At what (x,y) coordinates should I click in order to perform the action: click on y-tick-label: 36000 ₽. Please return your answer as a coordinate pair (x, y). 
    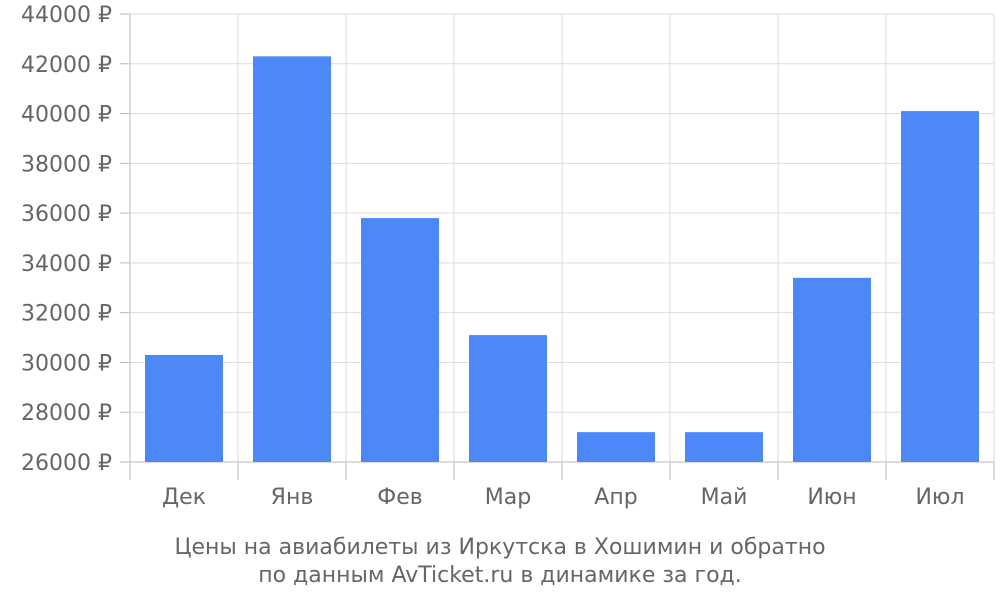
    Looking at the image, I should click on (66, 214).